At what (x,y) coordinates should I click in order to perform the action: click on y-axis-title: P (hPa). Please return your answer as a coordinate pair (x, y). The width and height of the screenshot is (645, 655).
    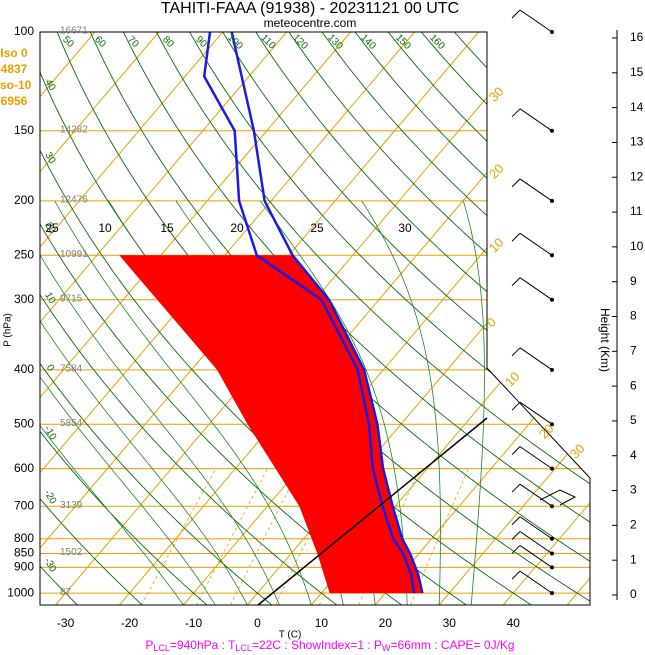
    Looking at the image, I should click on (8, 330).